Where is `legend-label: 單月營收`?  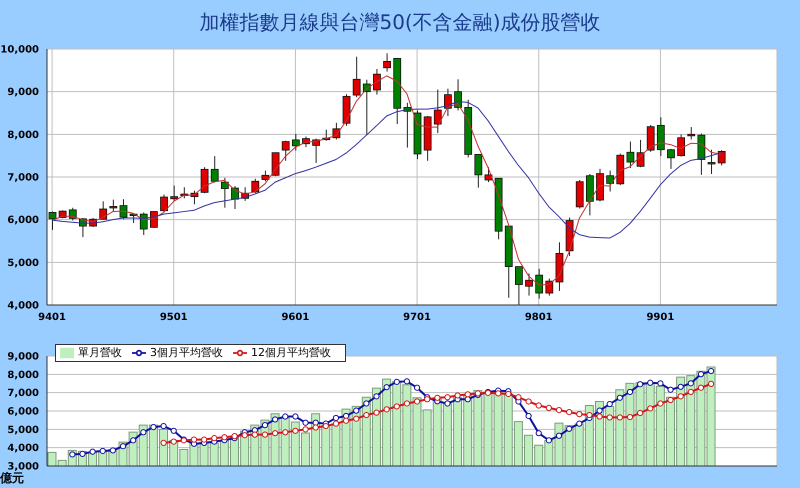 legend-label: 單月營收 is located at coordinates (100, 353).